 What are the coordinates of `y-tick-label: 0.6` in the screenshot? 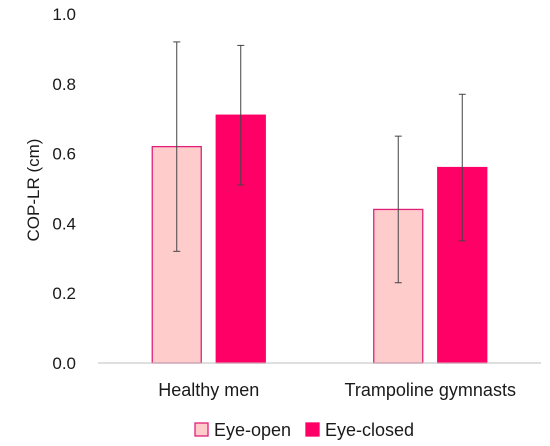 It's located at (64, 154).